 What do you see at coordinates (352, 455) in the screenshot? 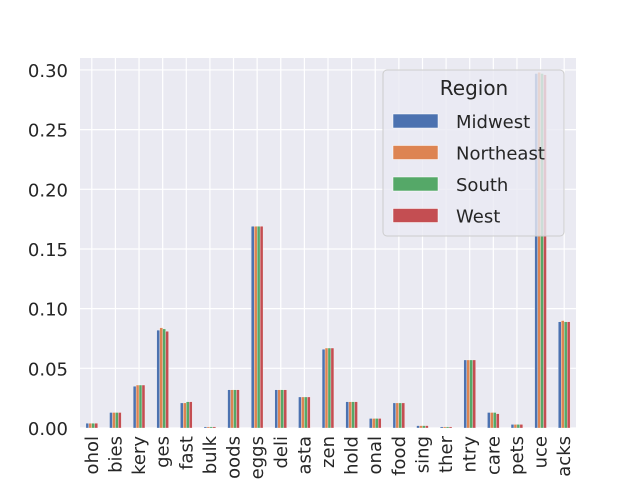
I see `x-tick-label: hold` at bounding box center [352, 455].